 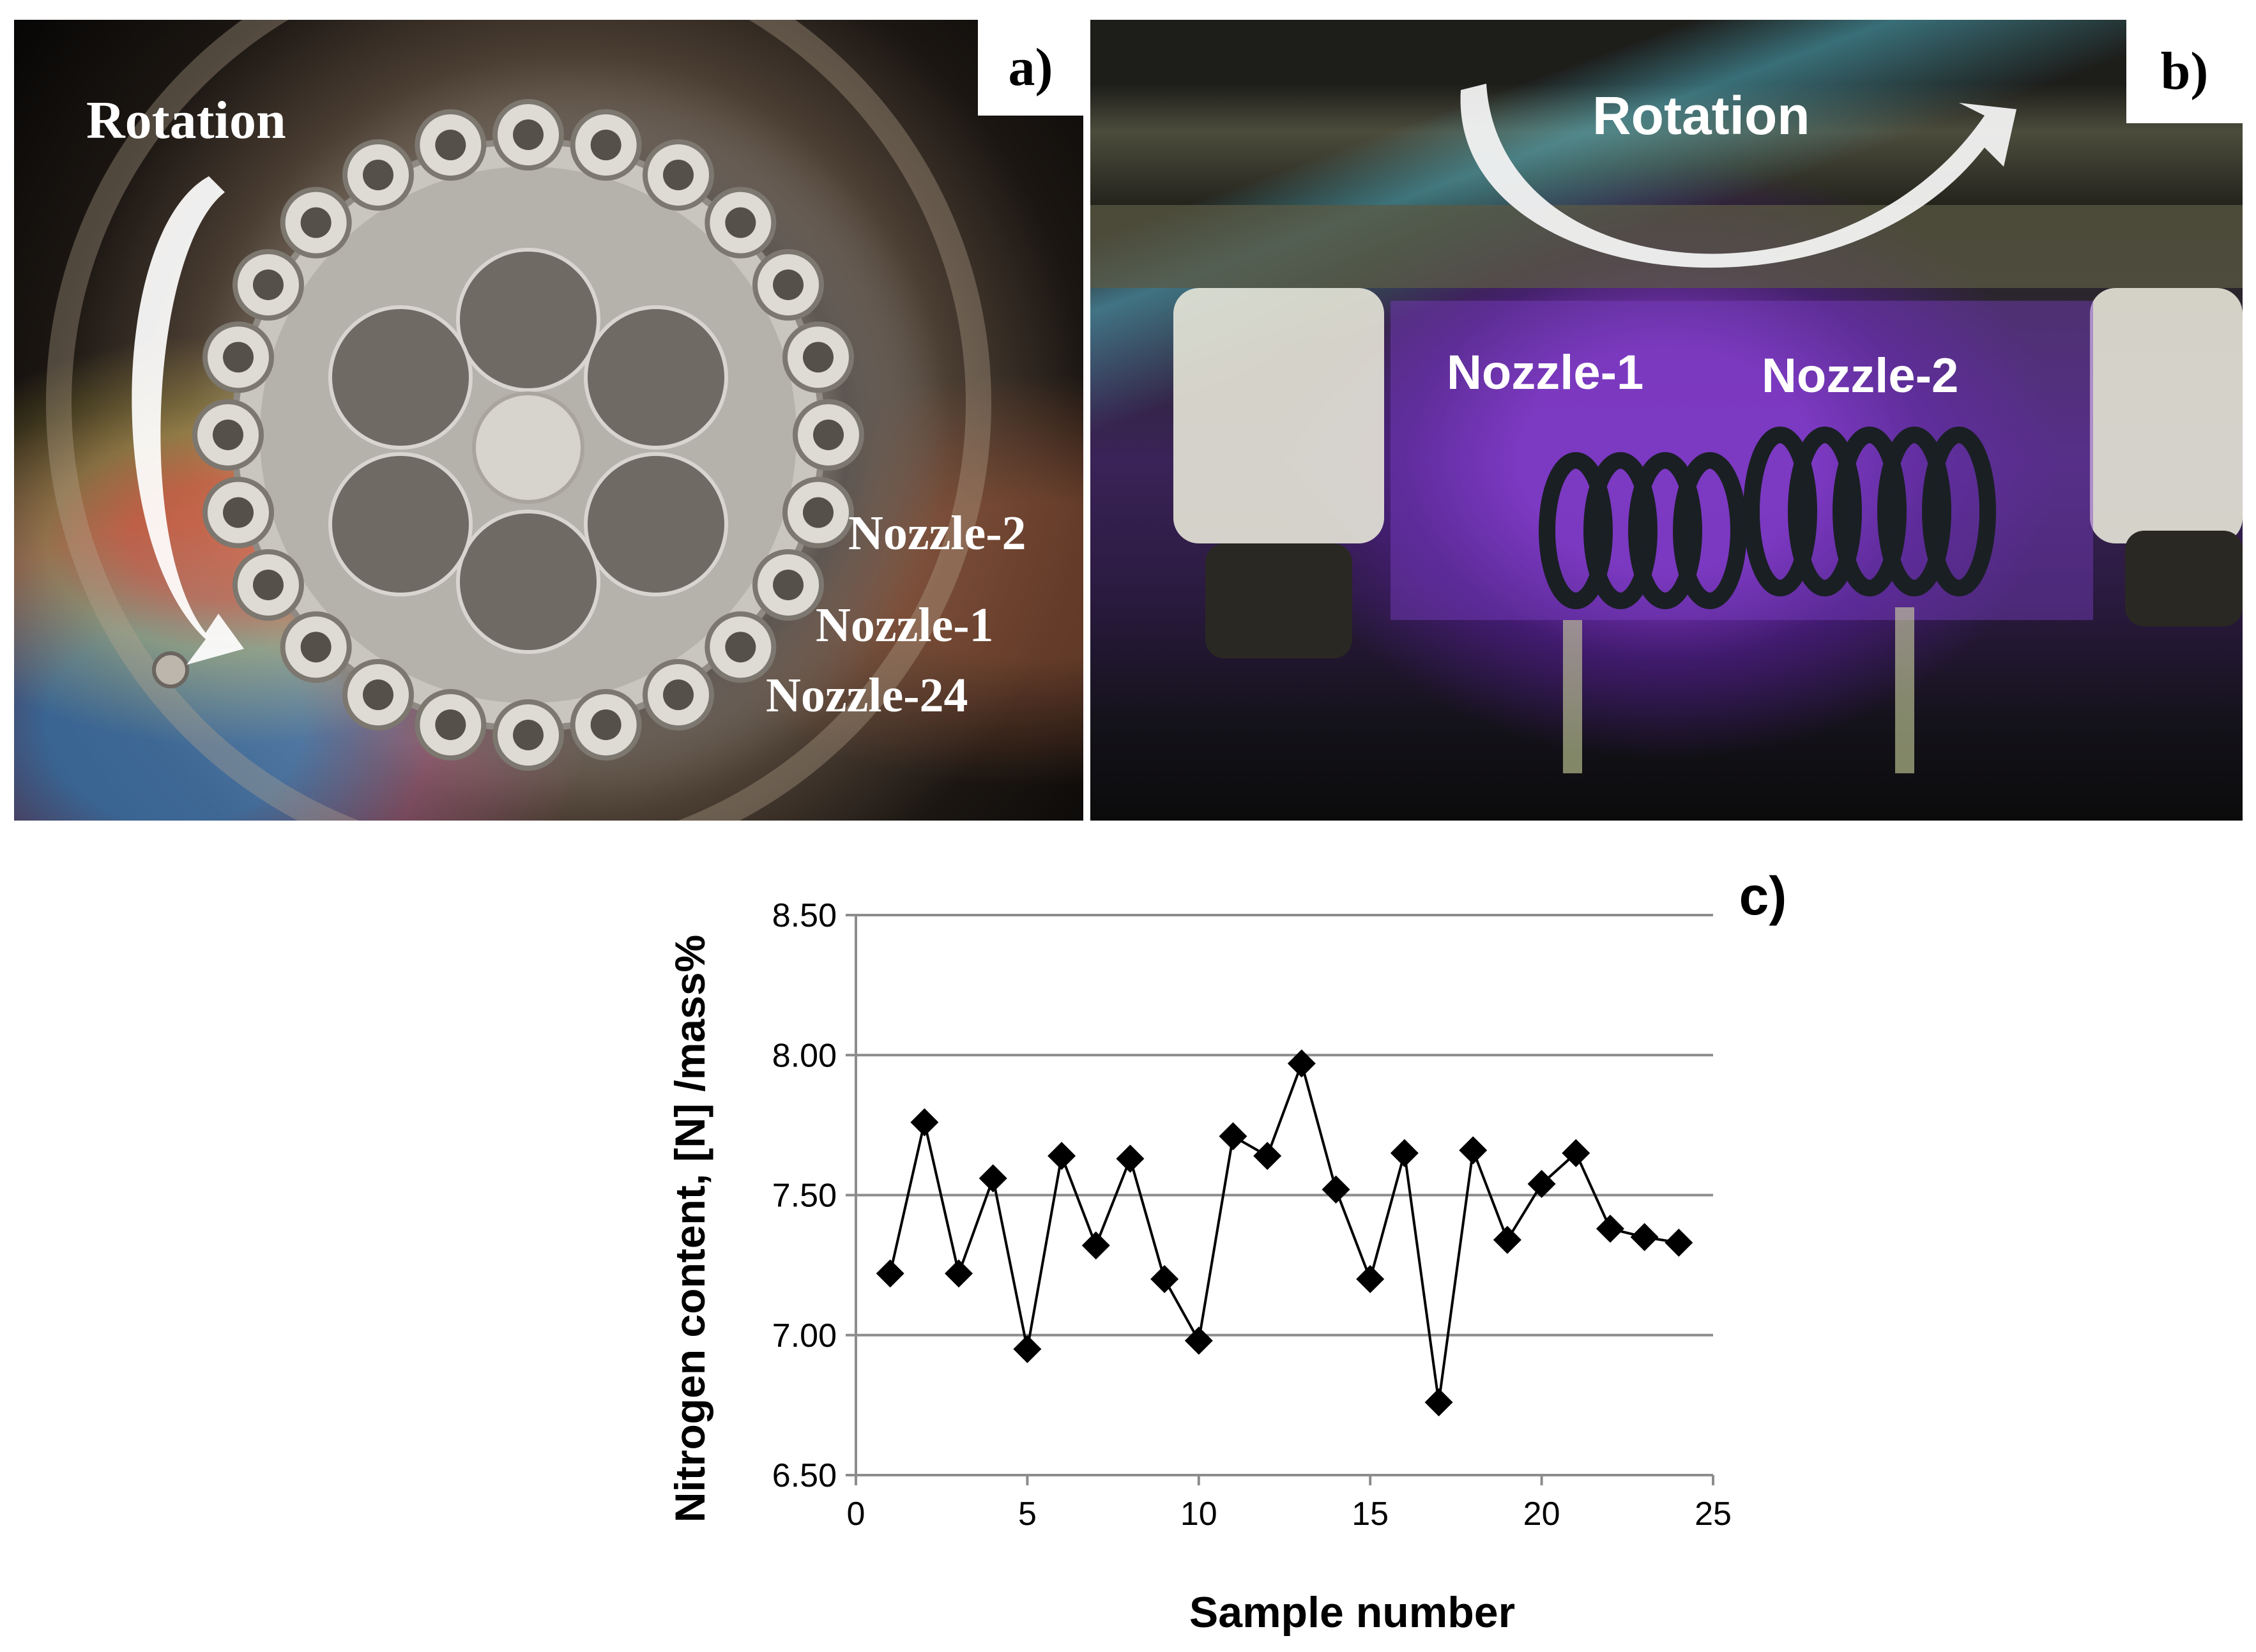 What do you see at coordinates (1713, 1515) in the screenshot?
I see `x-tick-label: 25` at bounding box center [1713, 1515].